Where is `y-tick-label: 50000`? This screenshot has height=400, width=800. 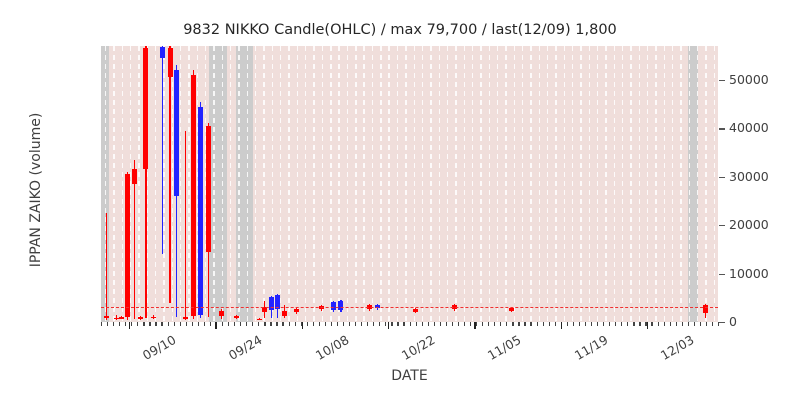 y-tick-label: 50000 is located at coordinates (749, 79).